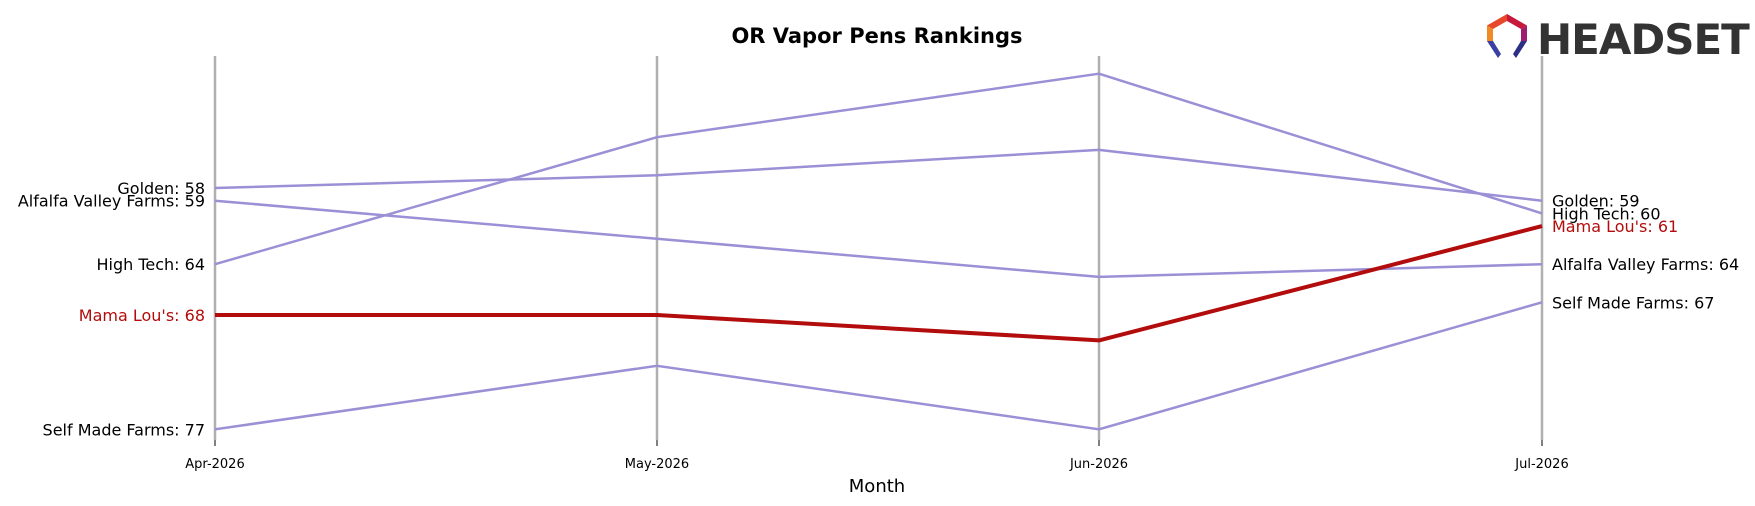 This screenshot has width=1755, height=506. What do you see at coordinates (150, 264) in the screenshot?
I see `start-label: High Tech: 64` at bounding box center [150, 264].